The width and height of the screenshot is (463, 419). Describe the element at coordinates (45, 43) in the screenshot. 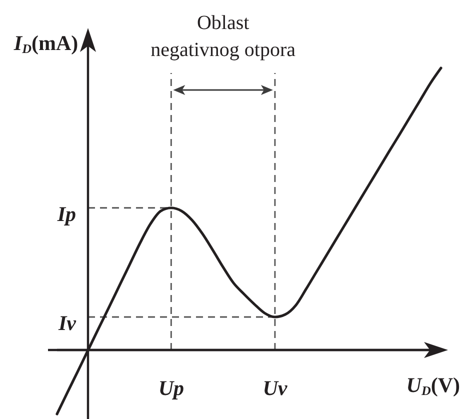

I see `y-axis-title: I$_{D}$(mA)` at that location.